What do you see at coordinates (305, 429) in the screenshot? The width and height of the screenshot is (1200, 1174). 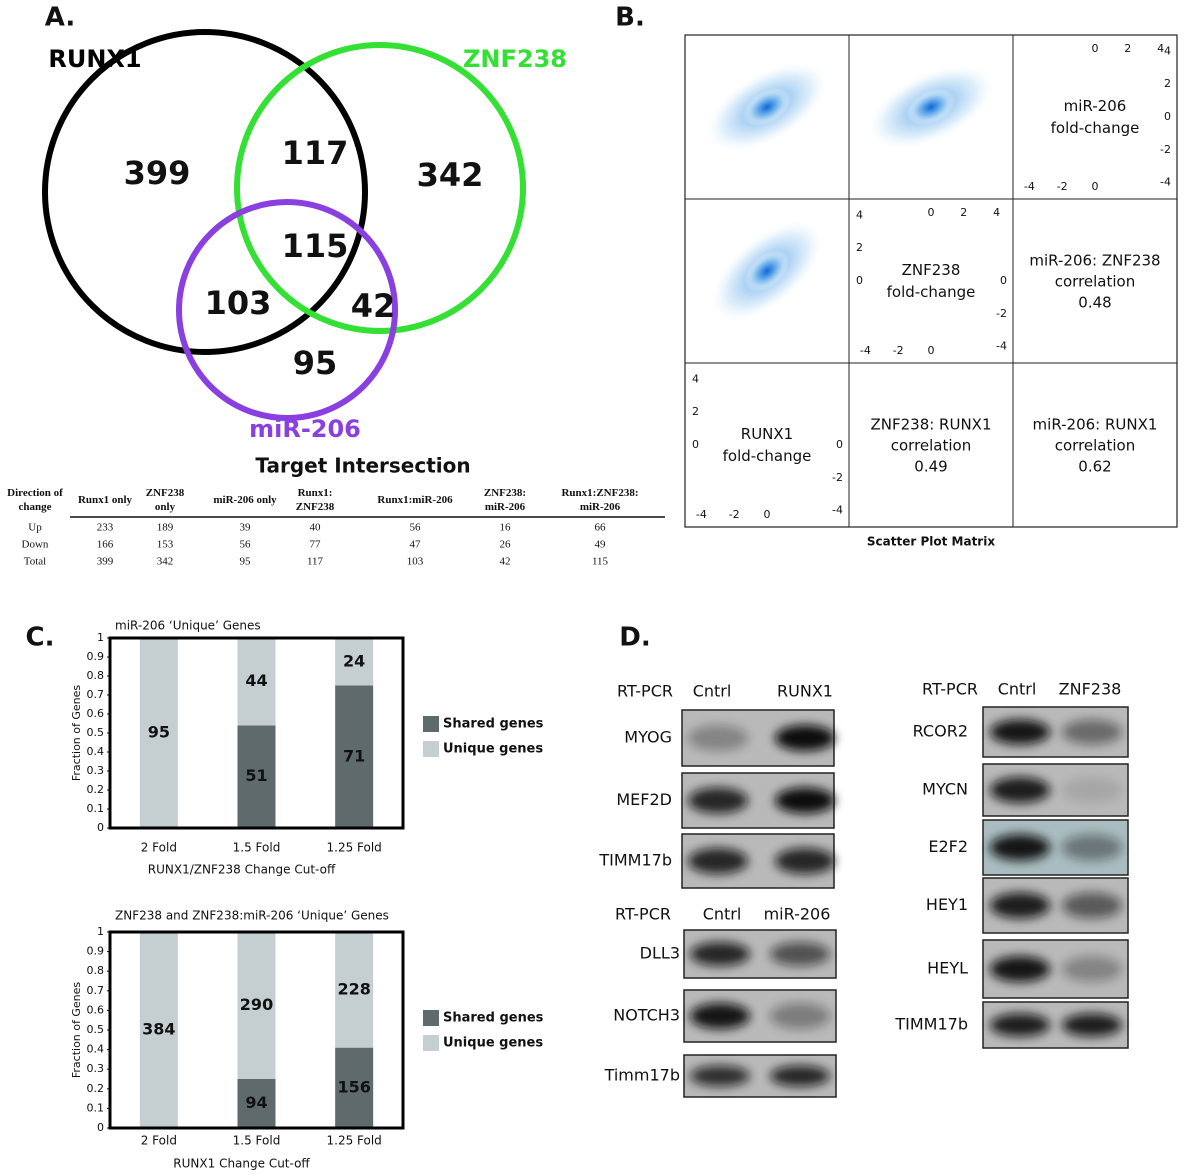 I see `venn-set-label: miR-206` at bounding box center [305, 429].